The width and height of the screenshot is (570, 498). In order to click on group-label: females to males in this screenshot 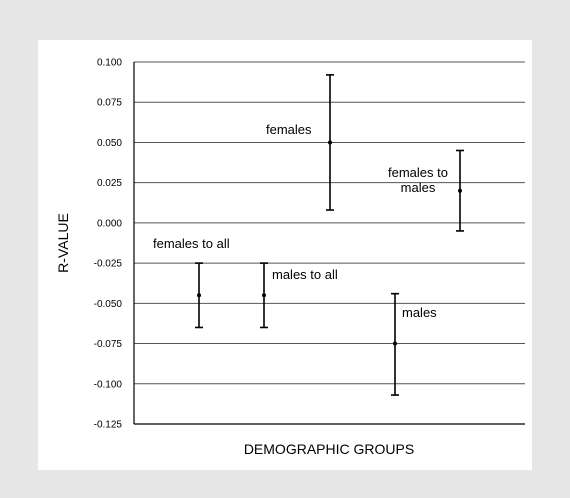, I will do `click(418, 180)`.